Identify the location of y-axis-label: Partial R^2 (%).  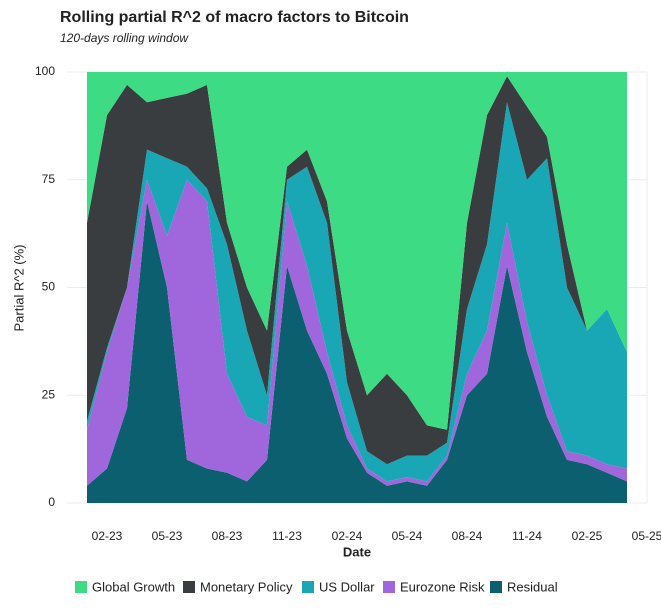
(18, 287).